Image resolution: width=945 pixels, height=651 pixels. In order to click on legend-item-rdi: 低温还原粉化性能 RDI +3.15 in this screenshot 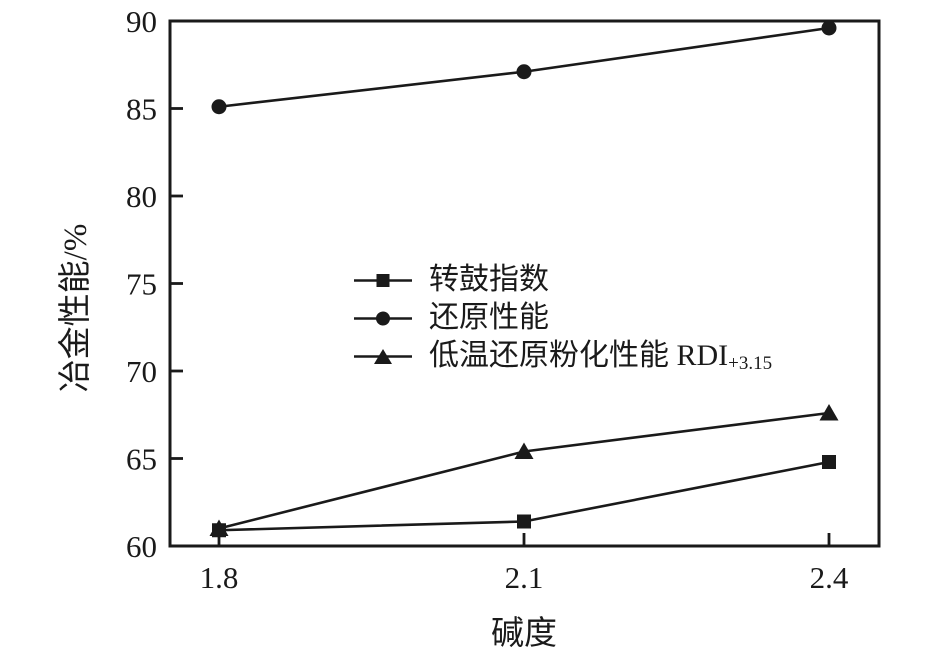, I will do `click(563, 356)`.